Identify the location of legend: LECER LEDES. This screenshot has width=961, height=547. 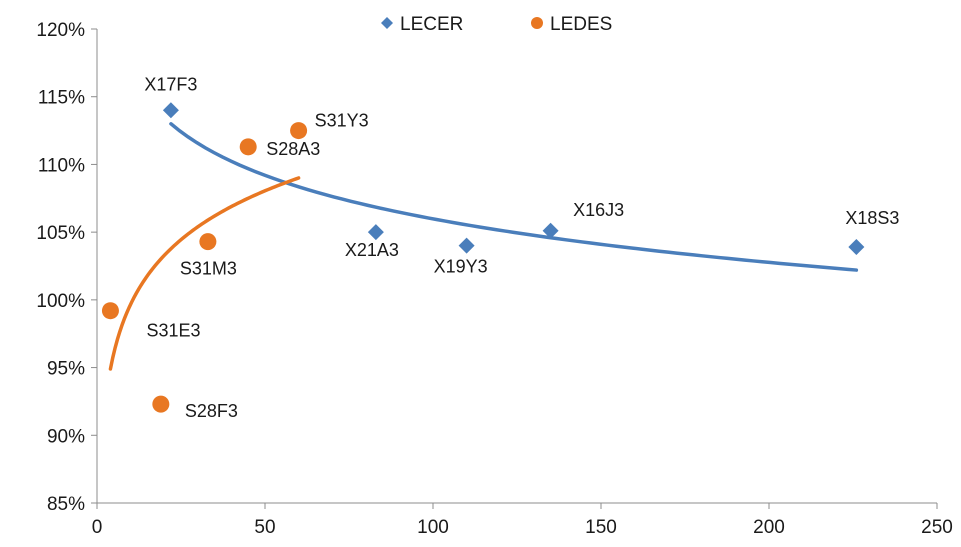
(496, 24).